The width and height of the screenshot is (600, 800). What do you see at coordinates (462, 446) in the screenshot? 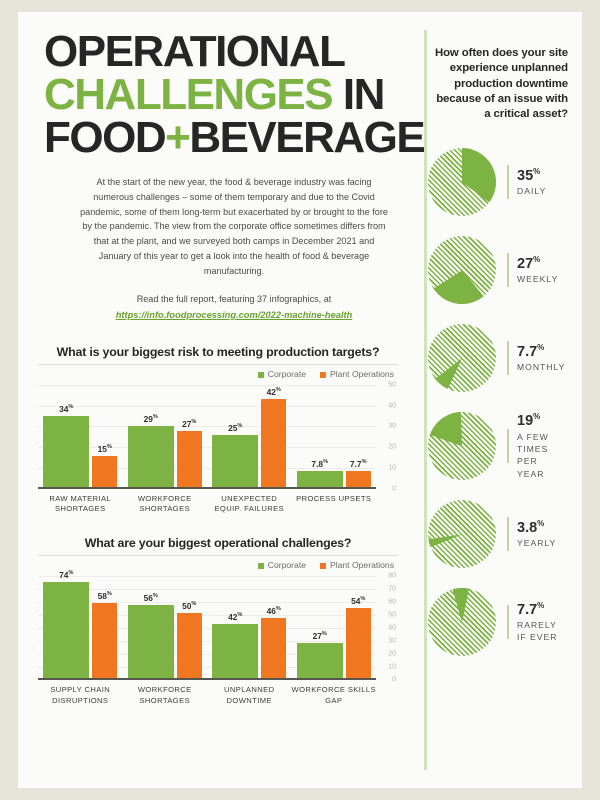
I see `pie-chart-a-few-times-per-year` at bounding box center [462, 446].